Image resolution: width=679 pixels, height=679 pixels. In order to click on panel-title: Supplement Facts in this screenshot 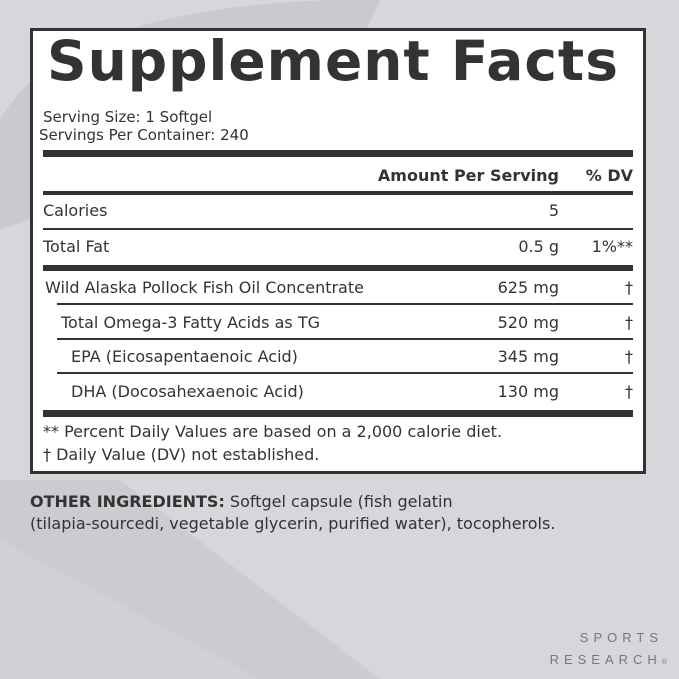, I will do `click(333, 61)`.